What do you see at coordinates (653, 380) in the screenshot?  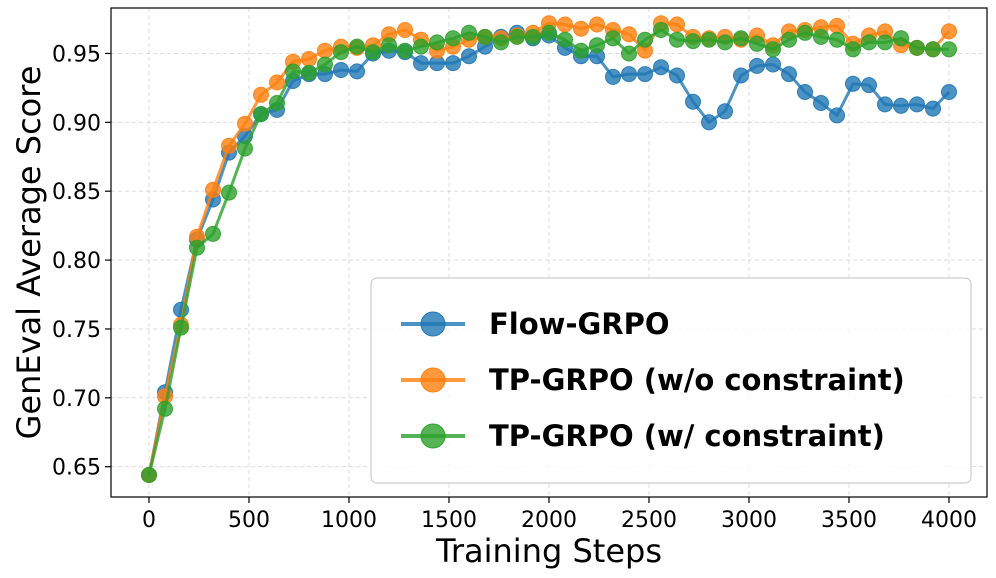 I see `legend-item-1: TP-GRPO (w/o constraint)` at bounding box center [653, 380].